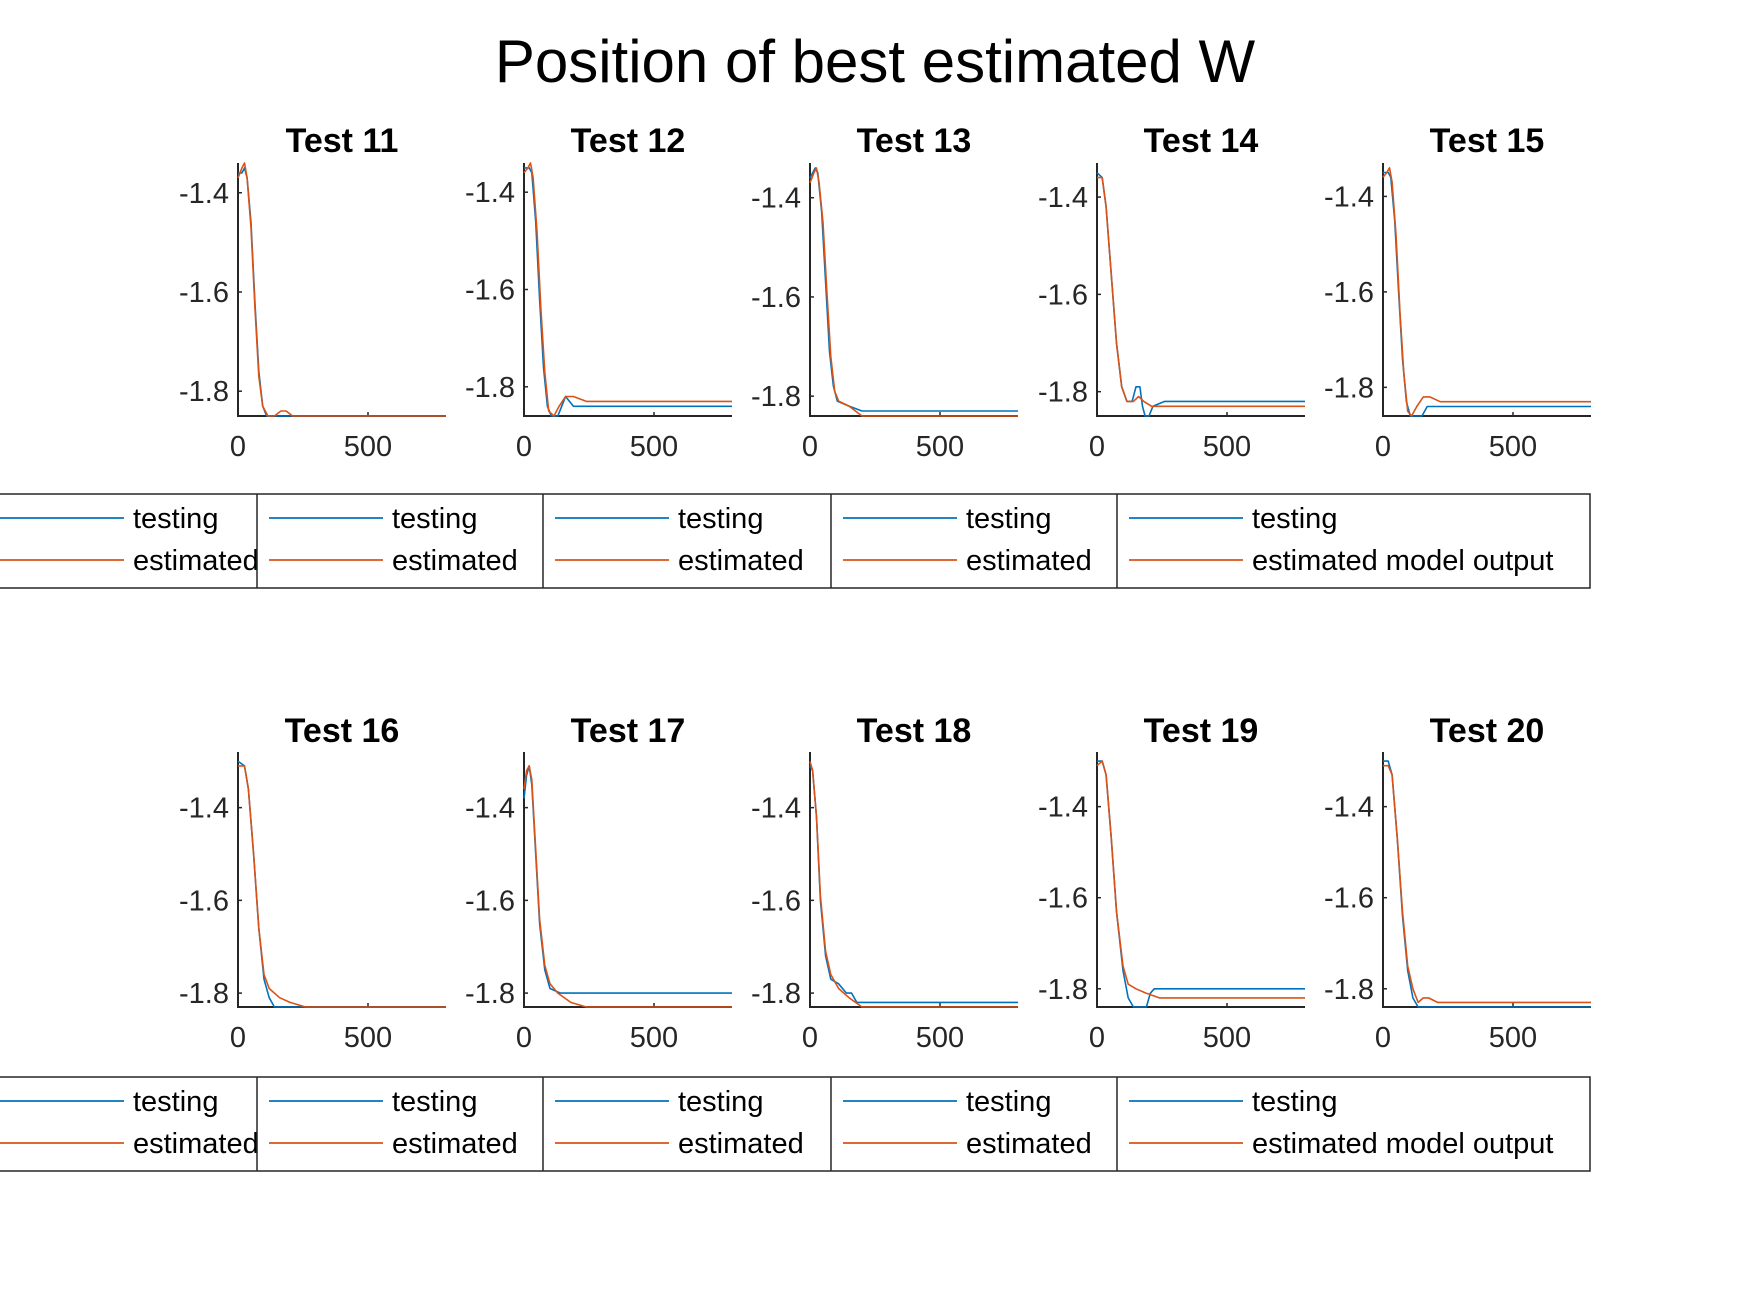 The width and height of the screenshot is (1750, 1313). I want to click on subplot-title: Test 12, so click(628, 141).